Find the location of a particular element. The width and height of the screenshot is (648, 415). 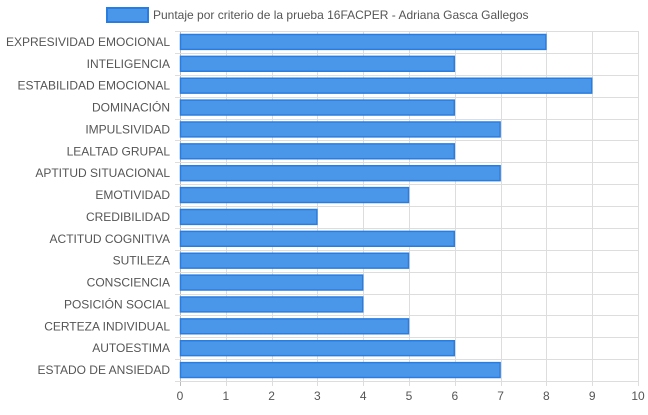

y-axis-label: SUTILEZA is located at coordinates (141, 261).